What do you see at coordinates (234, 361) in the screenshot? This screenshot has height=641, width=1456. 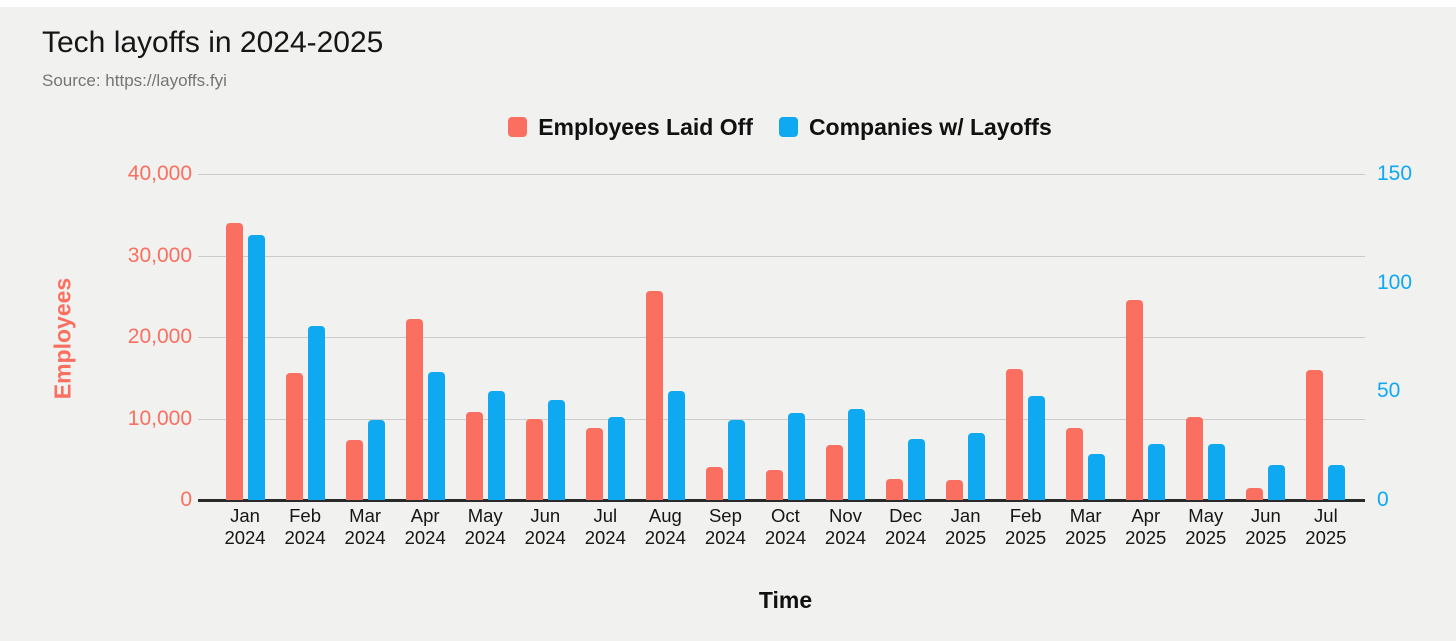 I see `employees-bar-jan-2024` at bounding box center [234, 361].